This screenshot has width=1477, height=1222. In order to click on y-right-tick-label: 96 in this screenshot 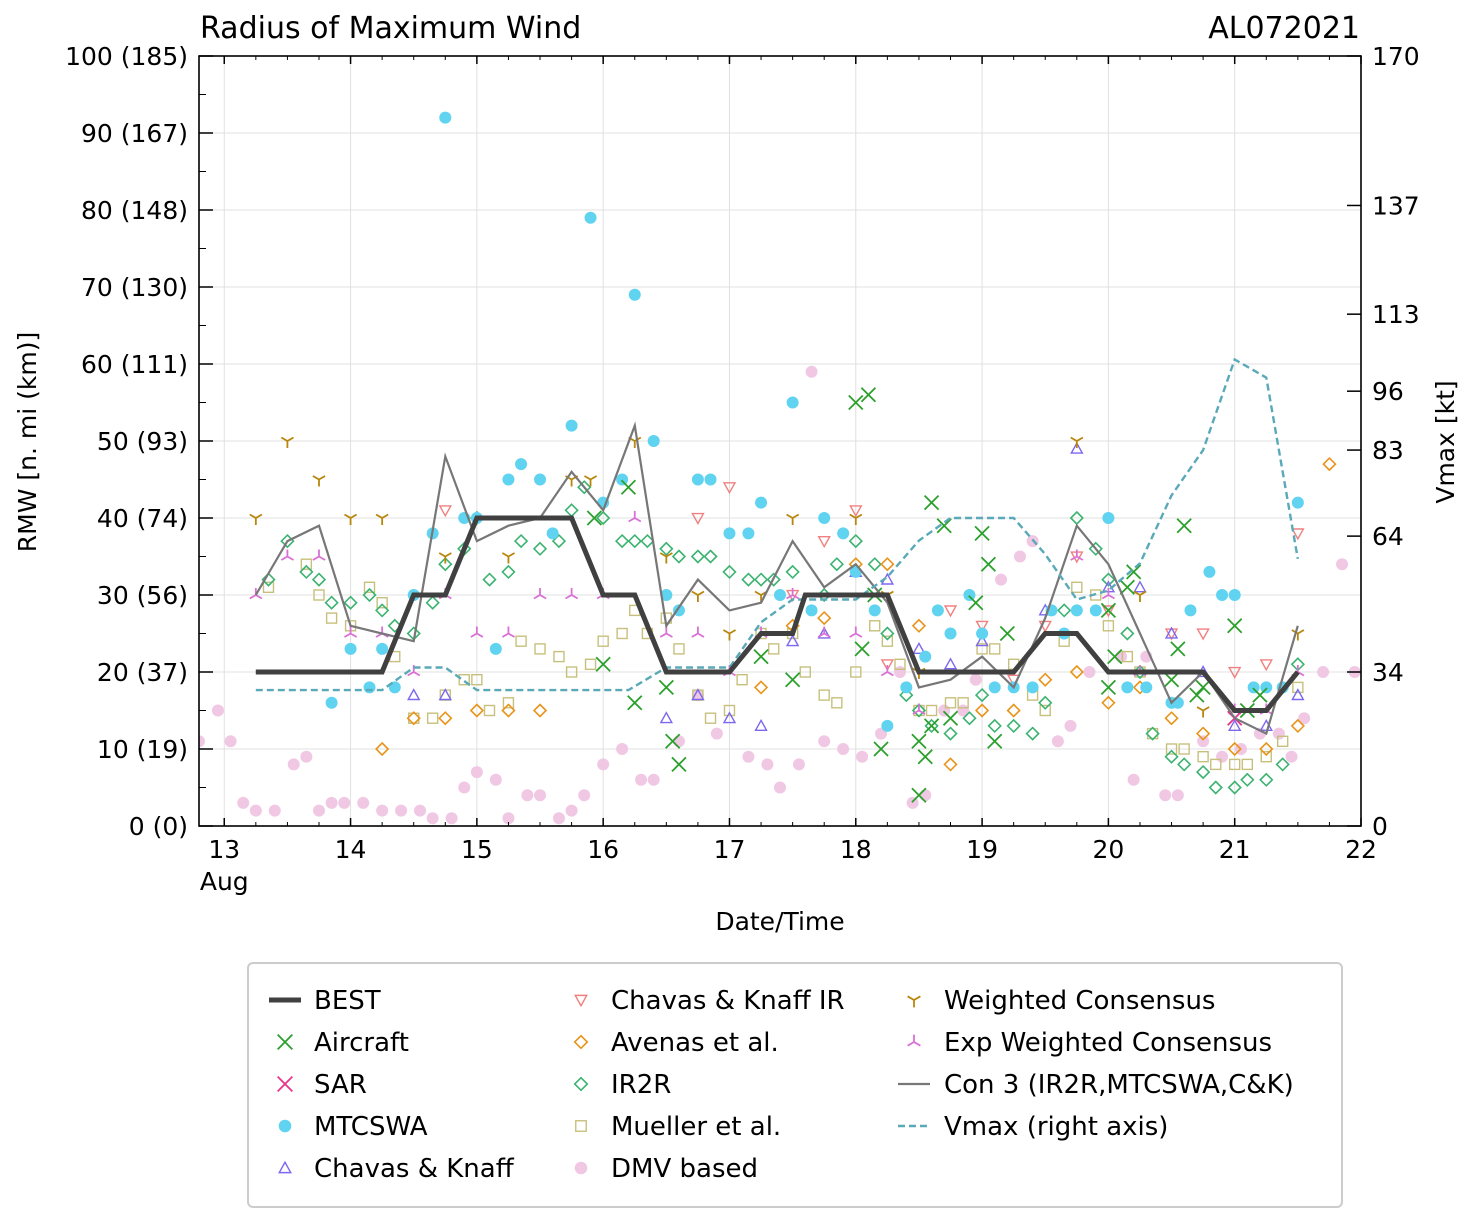, I will do `click(1388, 391)`.